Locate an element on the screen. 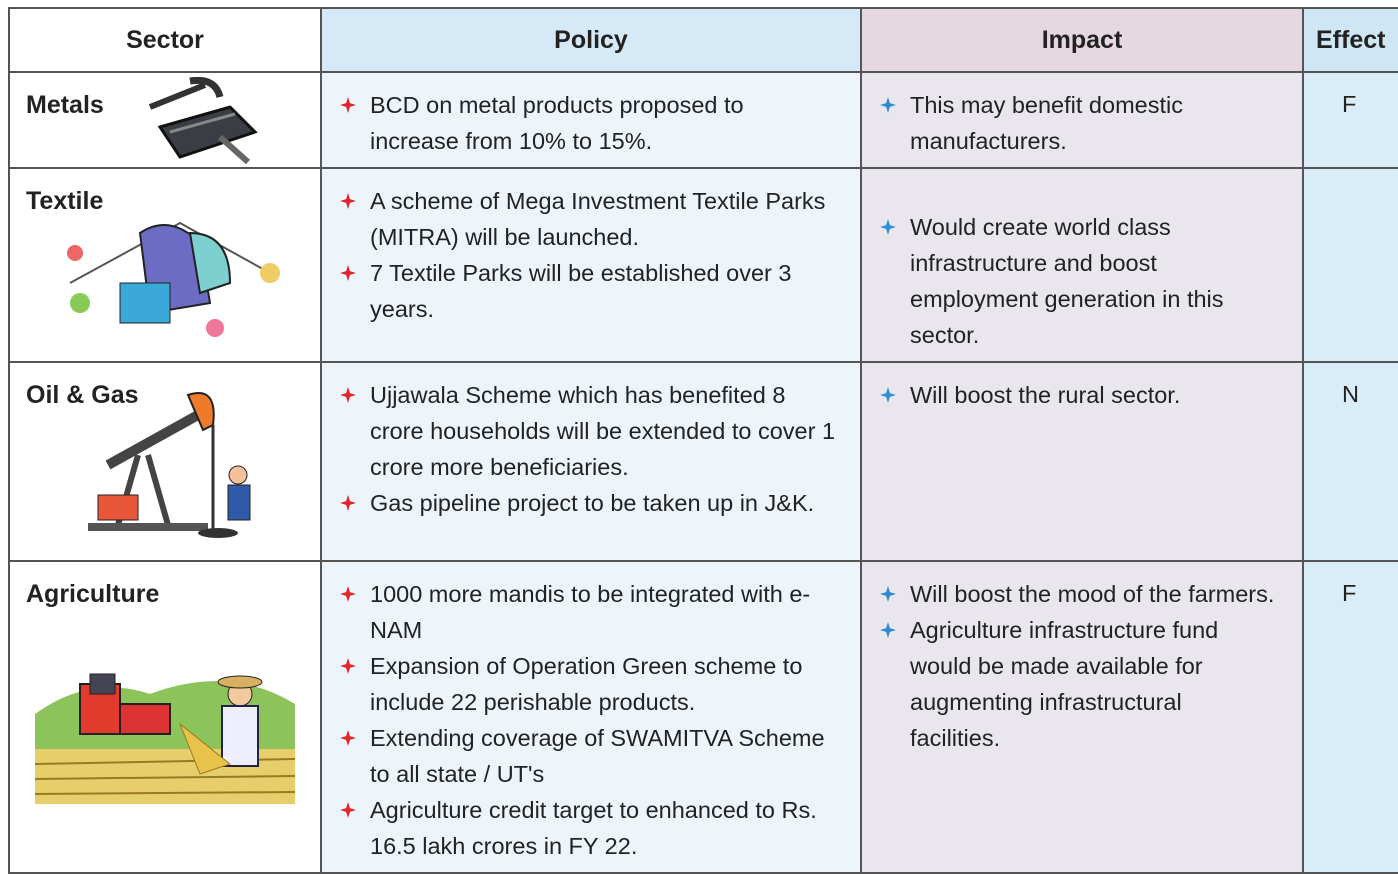  header-cell: Sector is located at coordinates (165, 40).